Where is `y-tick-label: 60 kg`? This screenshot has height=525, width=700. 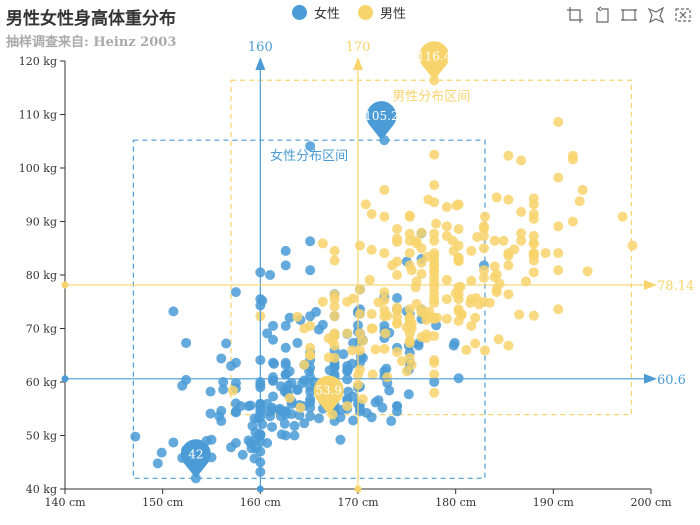
y-tick-label: 60 kg is located at coordinates (41, 382).